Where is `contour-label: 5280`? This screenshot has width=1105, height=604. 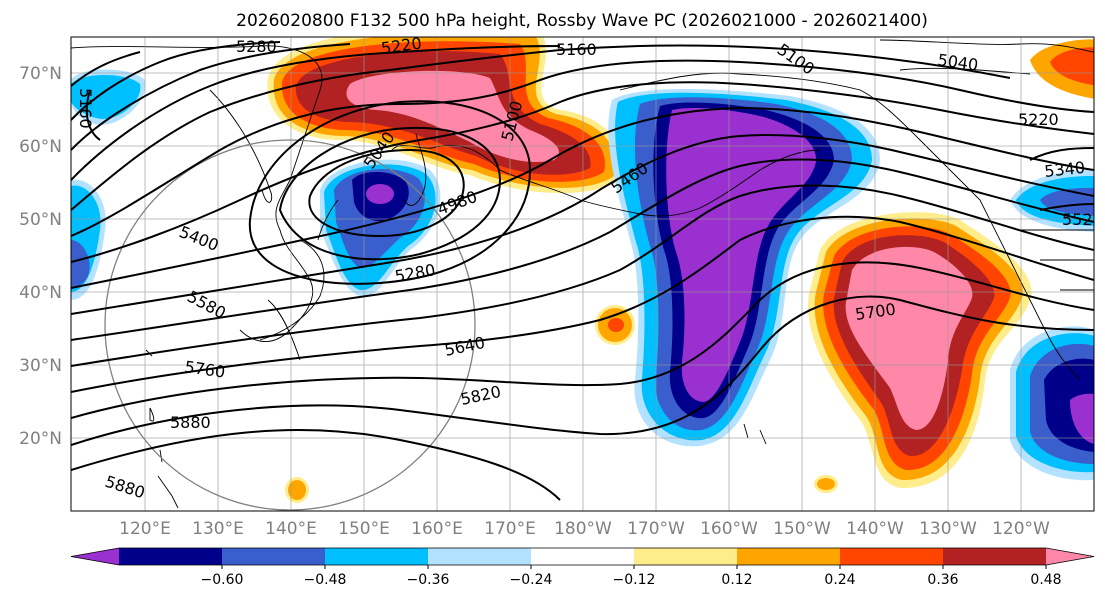
contour-label: 5280 is located at coordinates (256, 46).